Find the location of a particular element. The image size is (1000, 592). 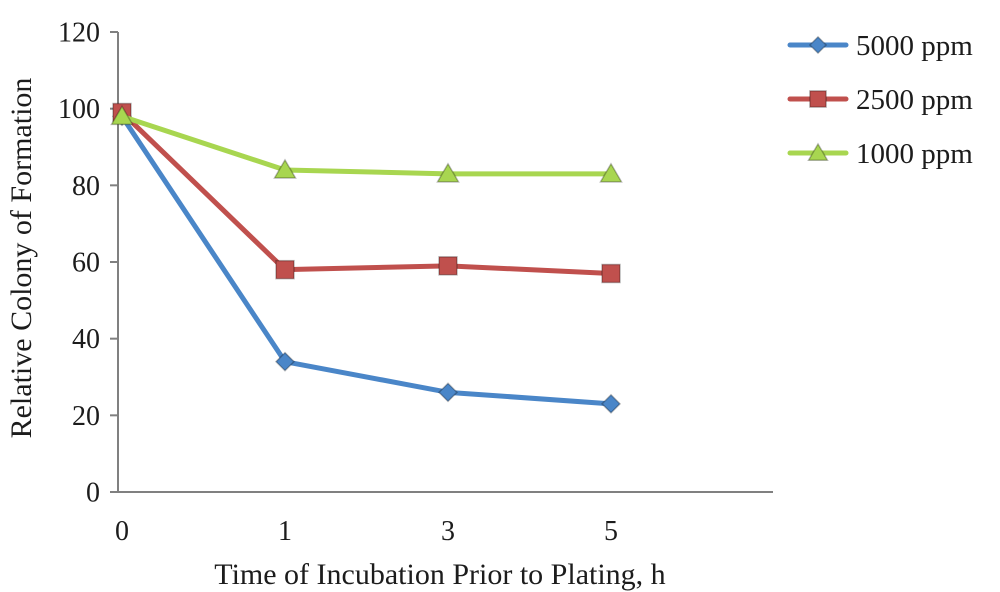

legend-label: 5000 ppm is located at coordinates (914, 46).